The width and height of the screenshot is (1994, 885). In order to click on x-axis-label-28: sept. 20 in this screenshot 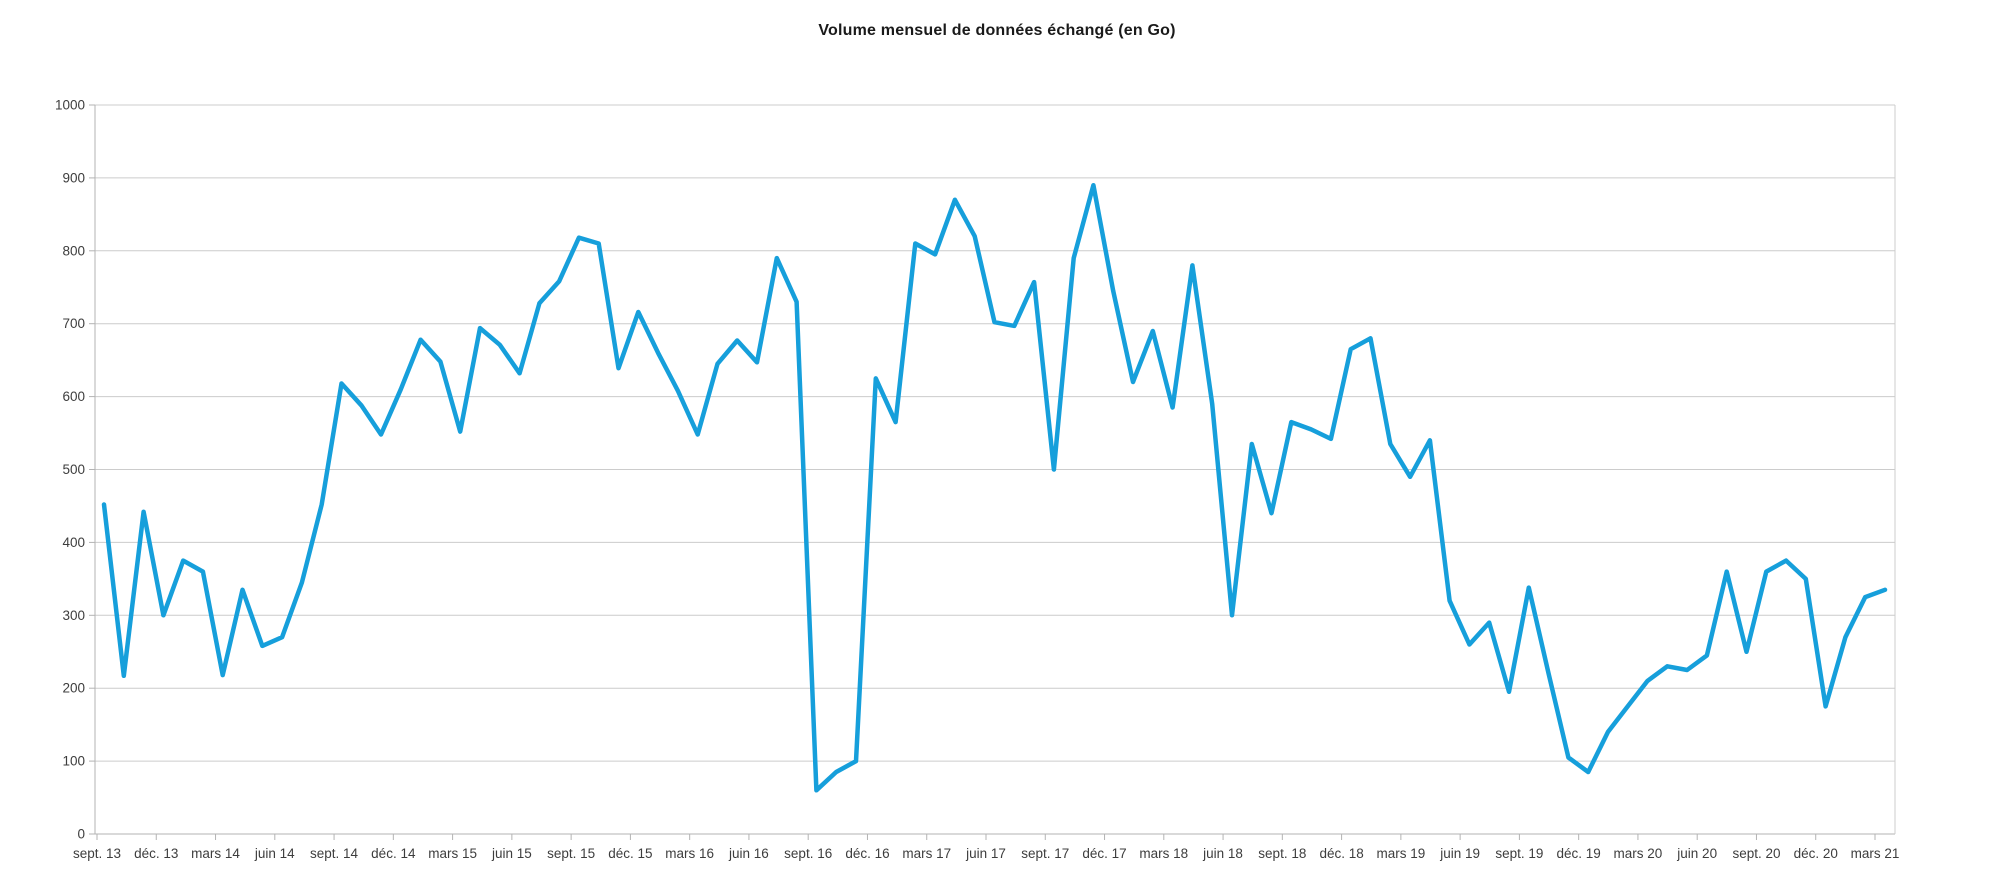, I will do `click(1756, 853)`.